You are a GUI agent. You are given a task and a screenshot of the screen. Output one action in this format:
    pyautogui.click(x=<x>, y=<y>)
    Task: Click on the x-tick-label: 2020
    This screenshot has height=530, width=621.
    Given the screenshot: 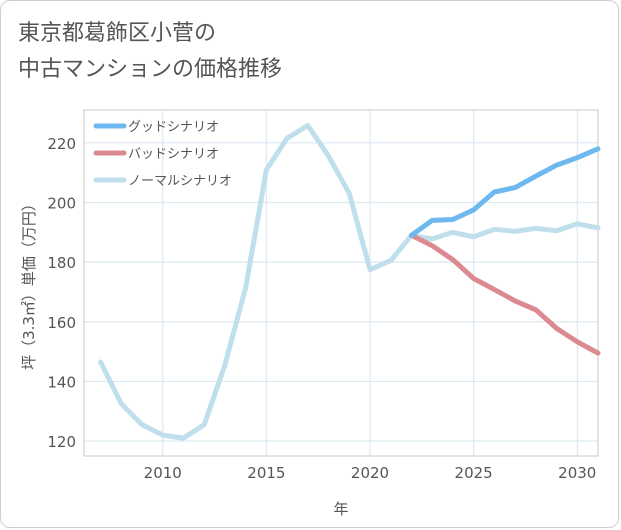 What is the action you would take?
    pyautogui.click(x=370, y=473)
    